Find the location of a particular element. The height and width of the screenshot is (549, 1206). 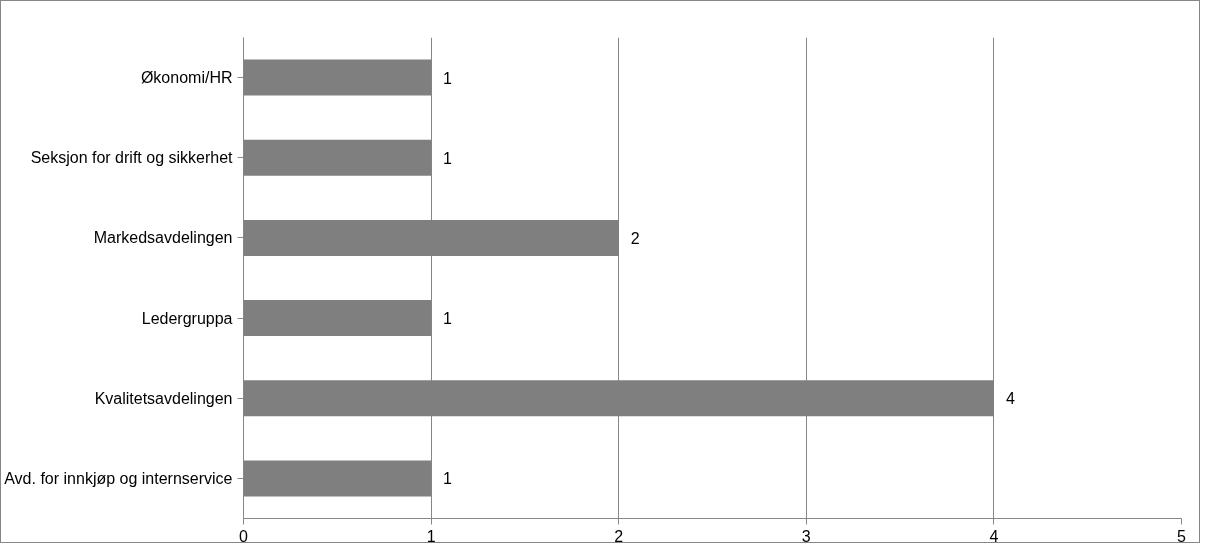

x-tick-label: 4 is located at coordinates (994, 536).